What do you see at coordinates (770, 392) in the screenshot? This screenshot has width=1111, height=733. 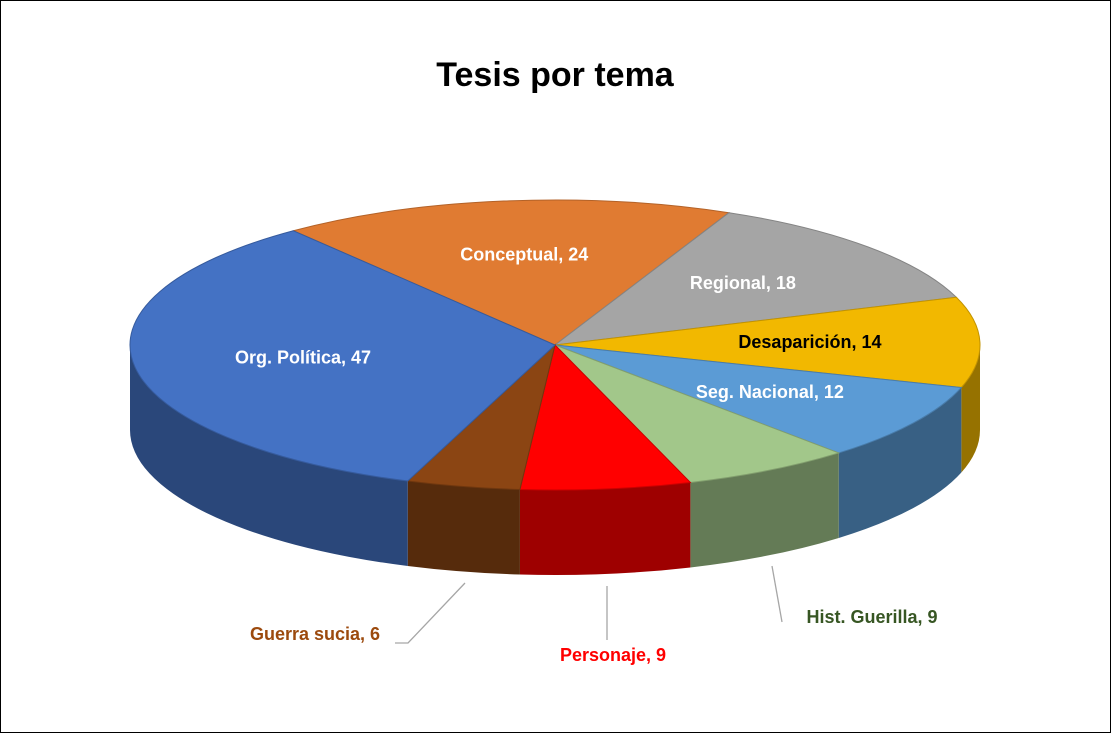 I see `data-label: Seg. Nacional, 12` at bounding box center [770, 392].